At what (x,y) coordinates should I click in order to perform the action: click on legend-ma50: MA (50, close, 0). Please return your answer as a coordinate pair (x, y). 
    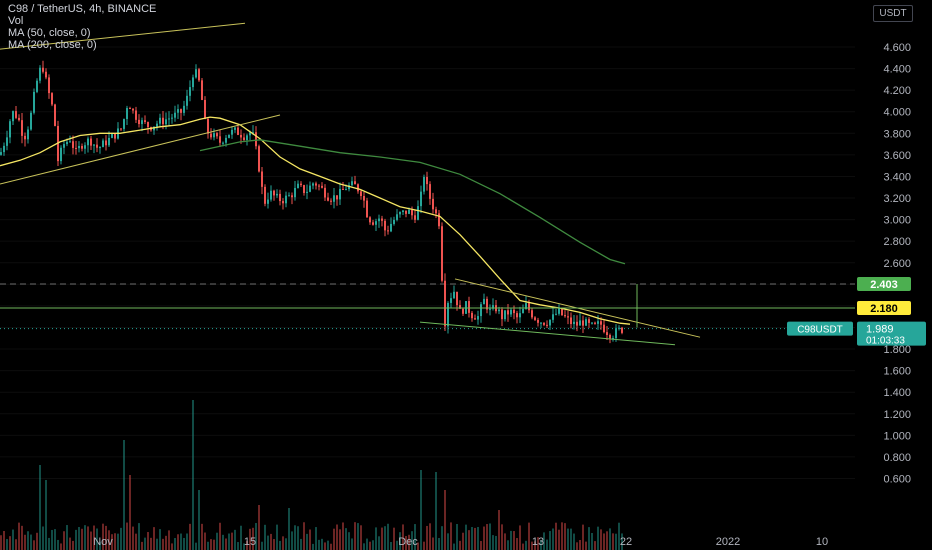
    Looking at the image, I should click on (49, 33).